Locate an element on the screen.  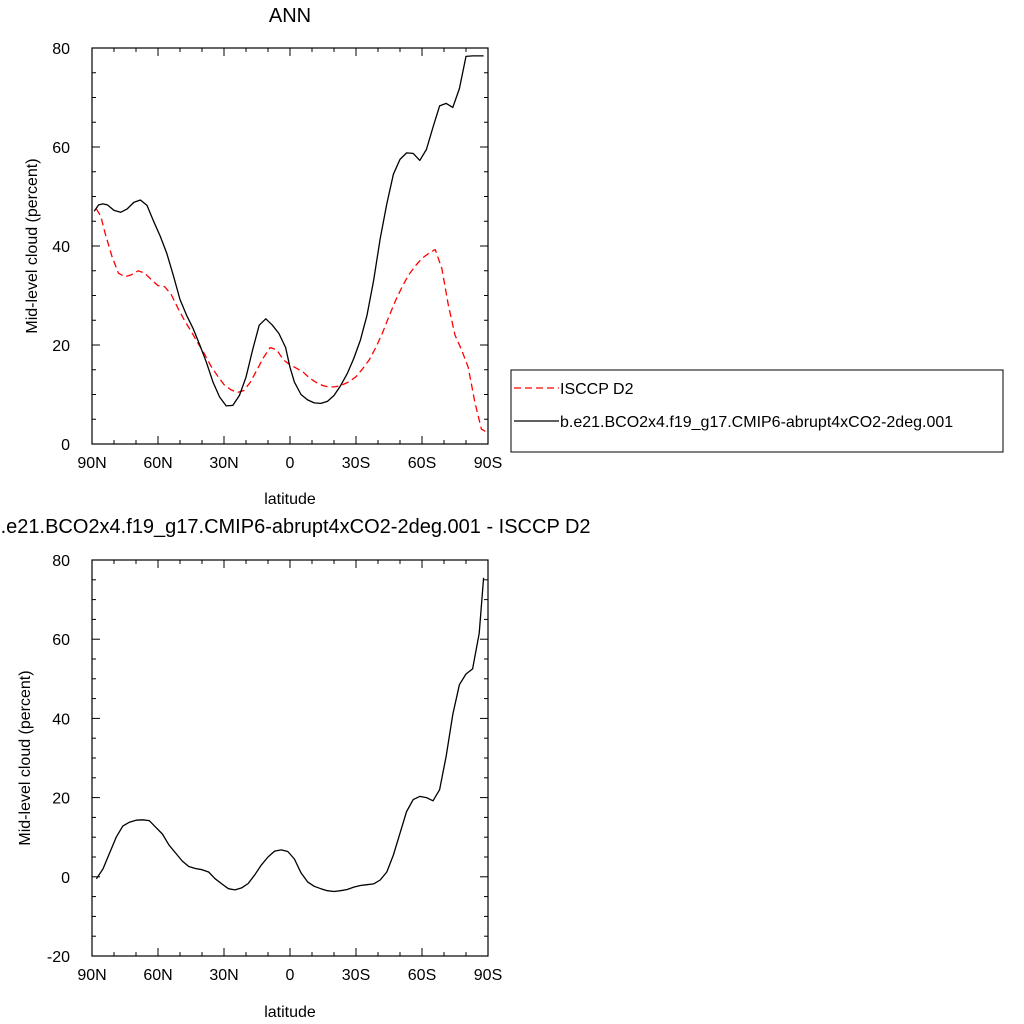
top-y-tick-label: 20 is located at coordinates (61, 346).